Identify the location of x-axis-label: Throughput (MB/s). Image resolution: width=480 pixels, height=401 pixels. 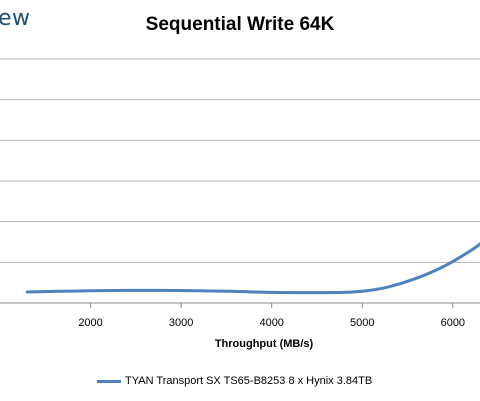
(264, 344).